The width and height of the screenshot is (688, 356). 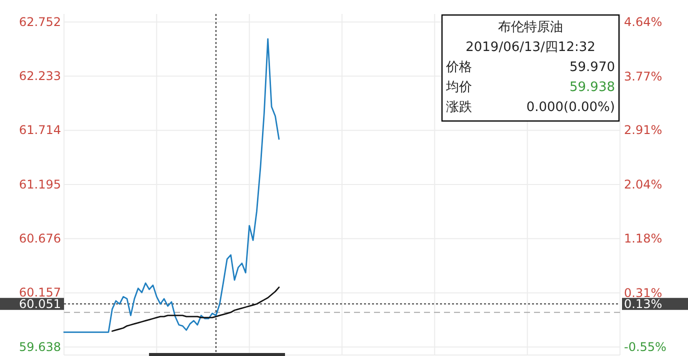 I want to click on y2-tick-label: 0.31%, so click(x=643, y=293).